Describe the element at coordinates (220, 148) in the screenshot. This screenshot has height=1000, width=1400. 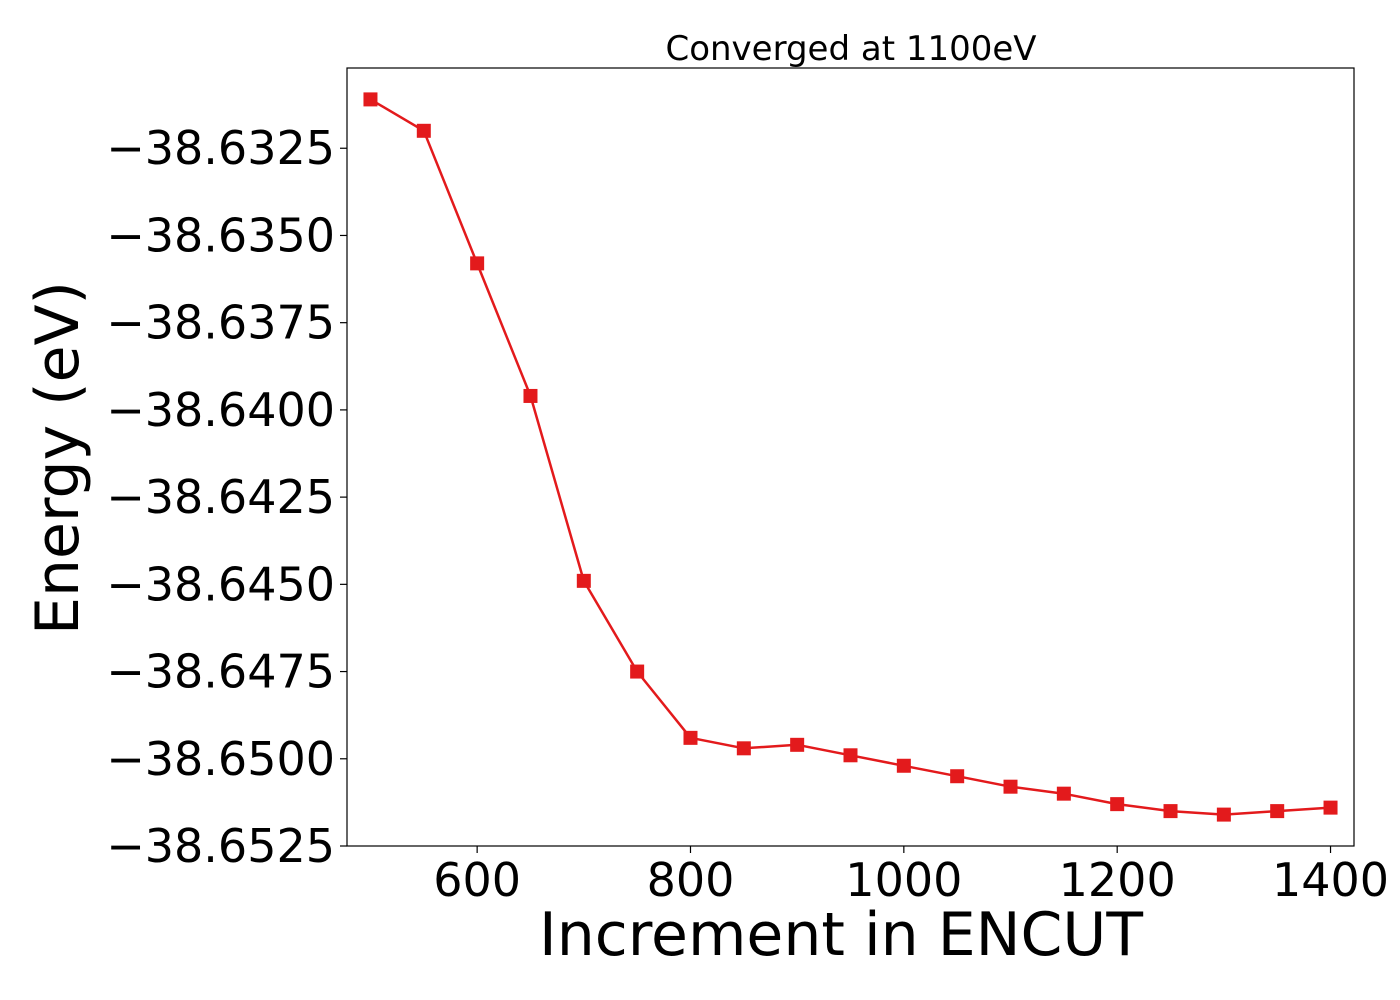
I see `y-tick-label: −38.6325` at that location.